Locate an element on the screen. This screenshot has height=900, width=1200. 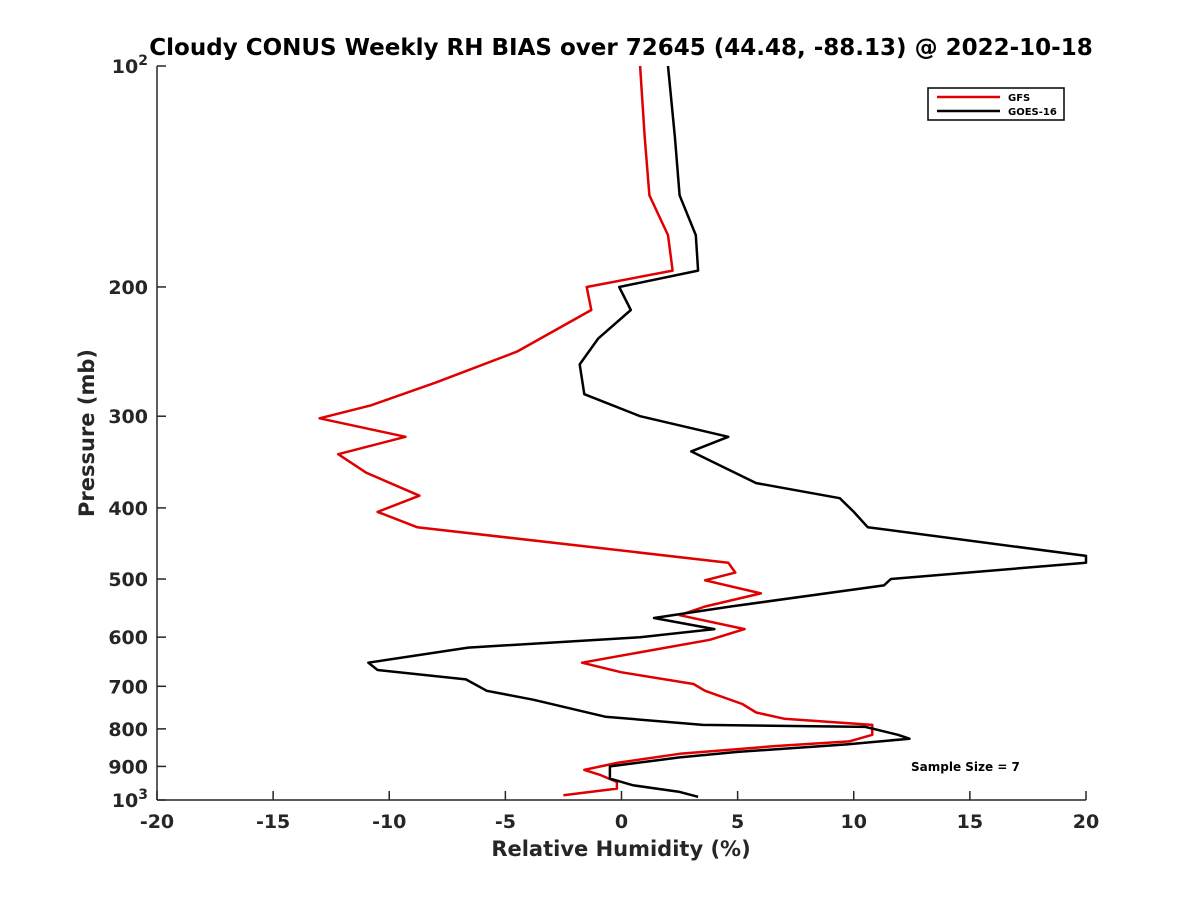
x-tick-label: 5 is located at coordinates (737, 822).